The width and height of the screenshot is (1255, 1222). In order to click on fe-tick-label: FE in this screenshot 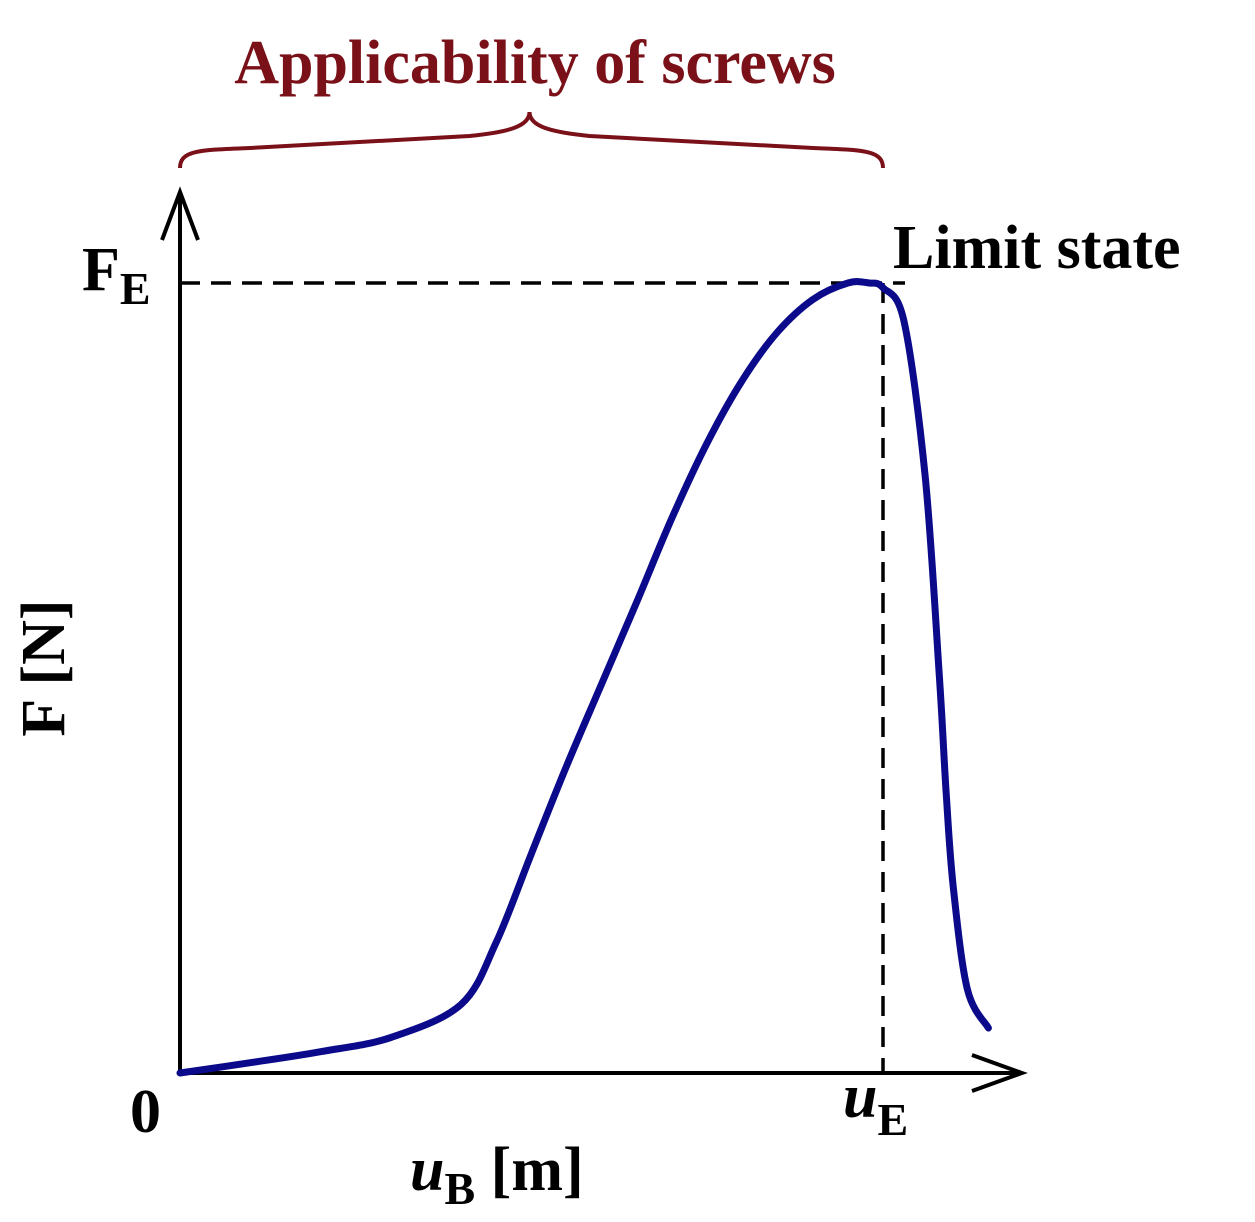, I will do `click(116, 275)`.